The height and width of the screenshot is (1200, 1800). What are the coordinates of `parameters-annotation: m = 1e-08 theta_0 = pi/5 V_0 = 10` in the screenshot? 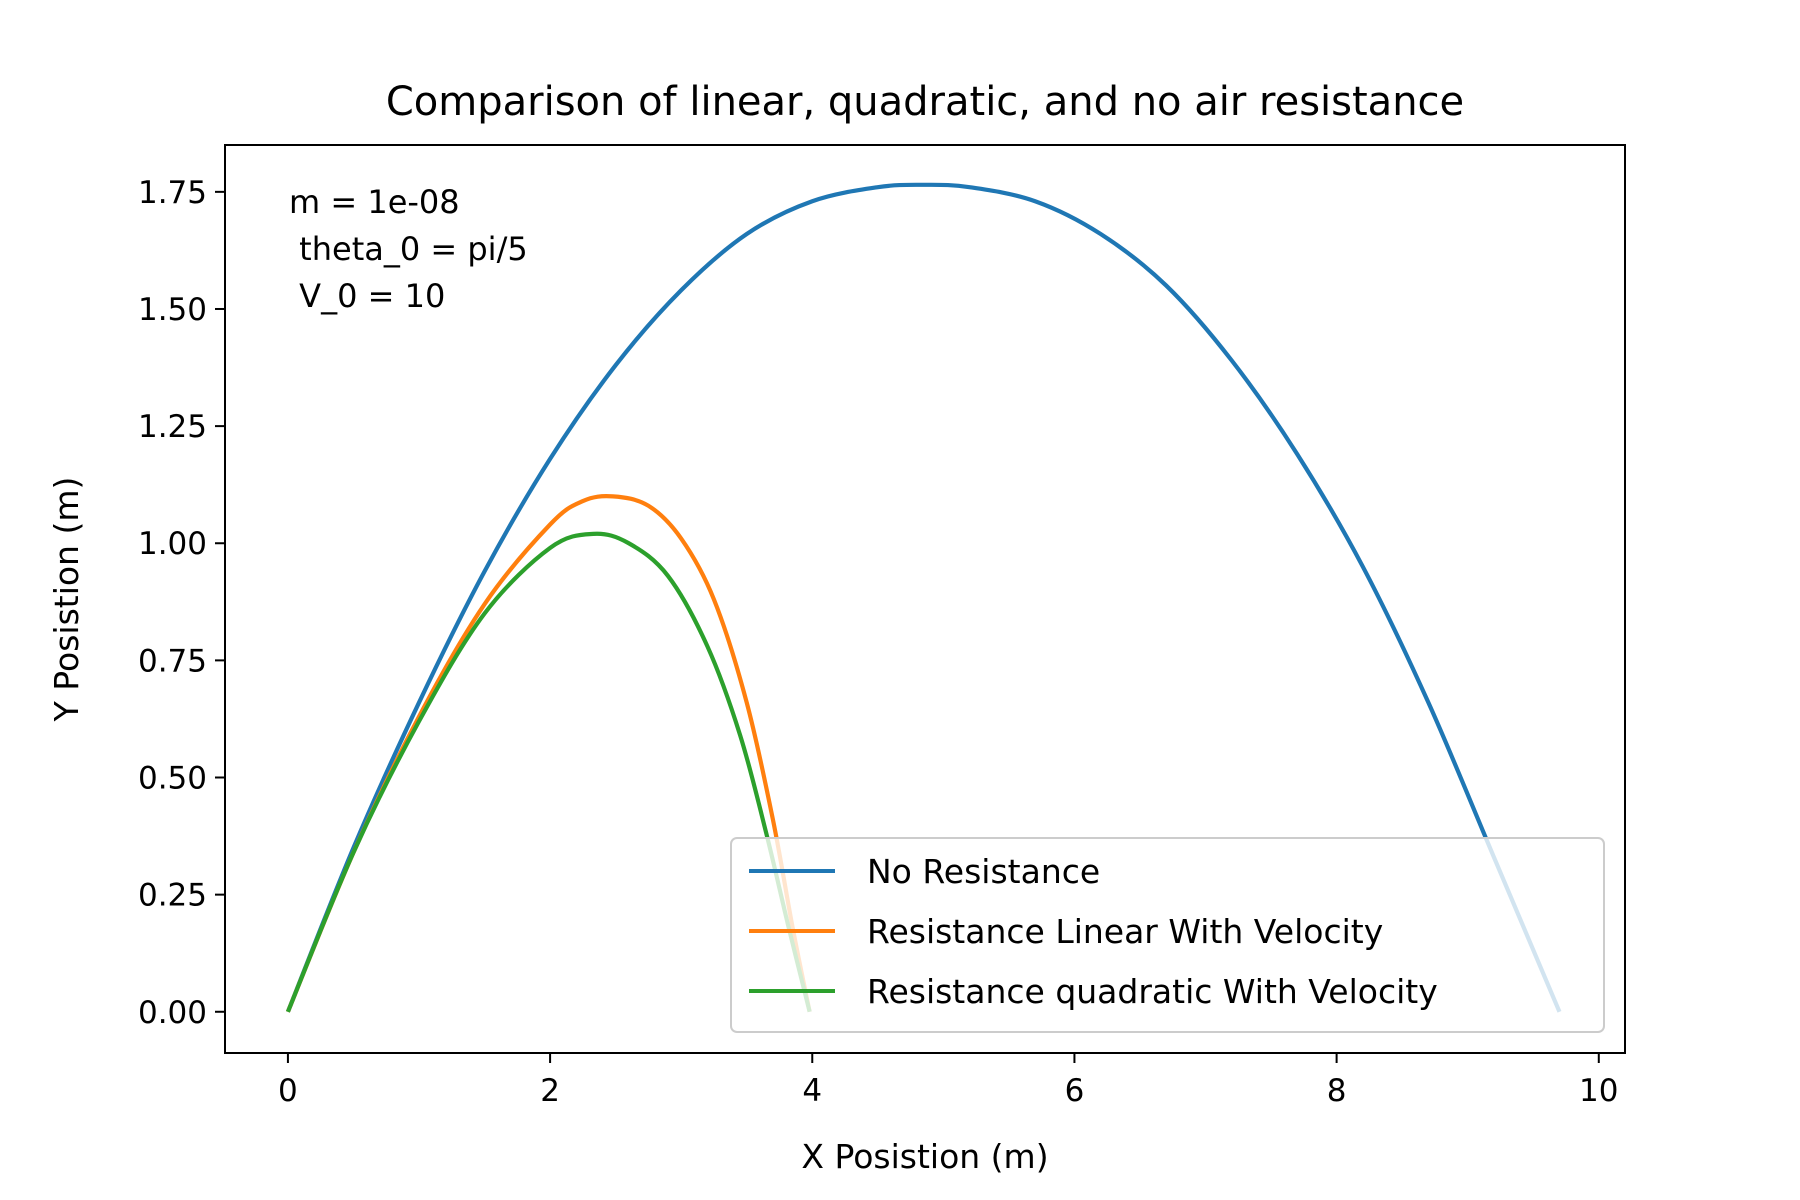 It's located at (413, 249).